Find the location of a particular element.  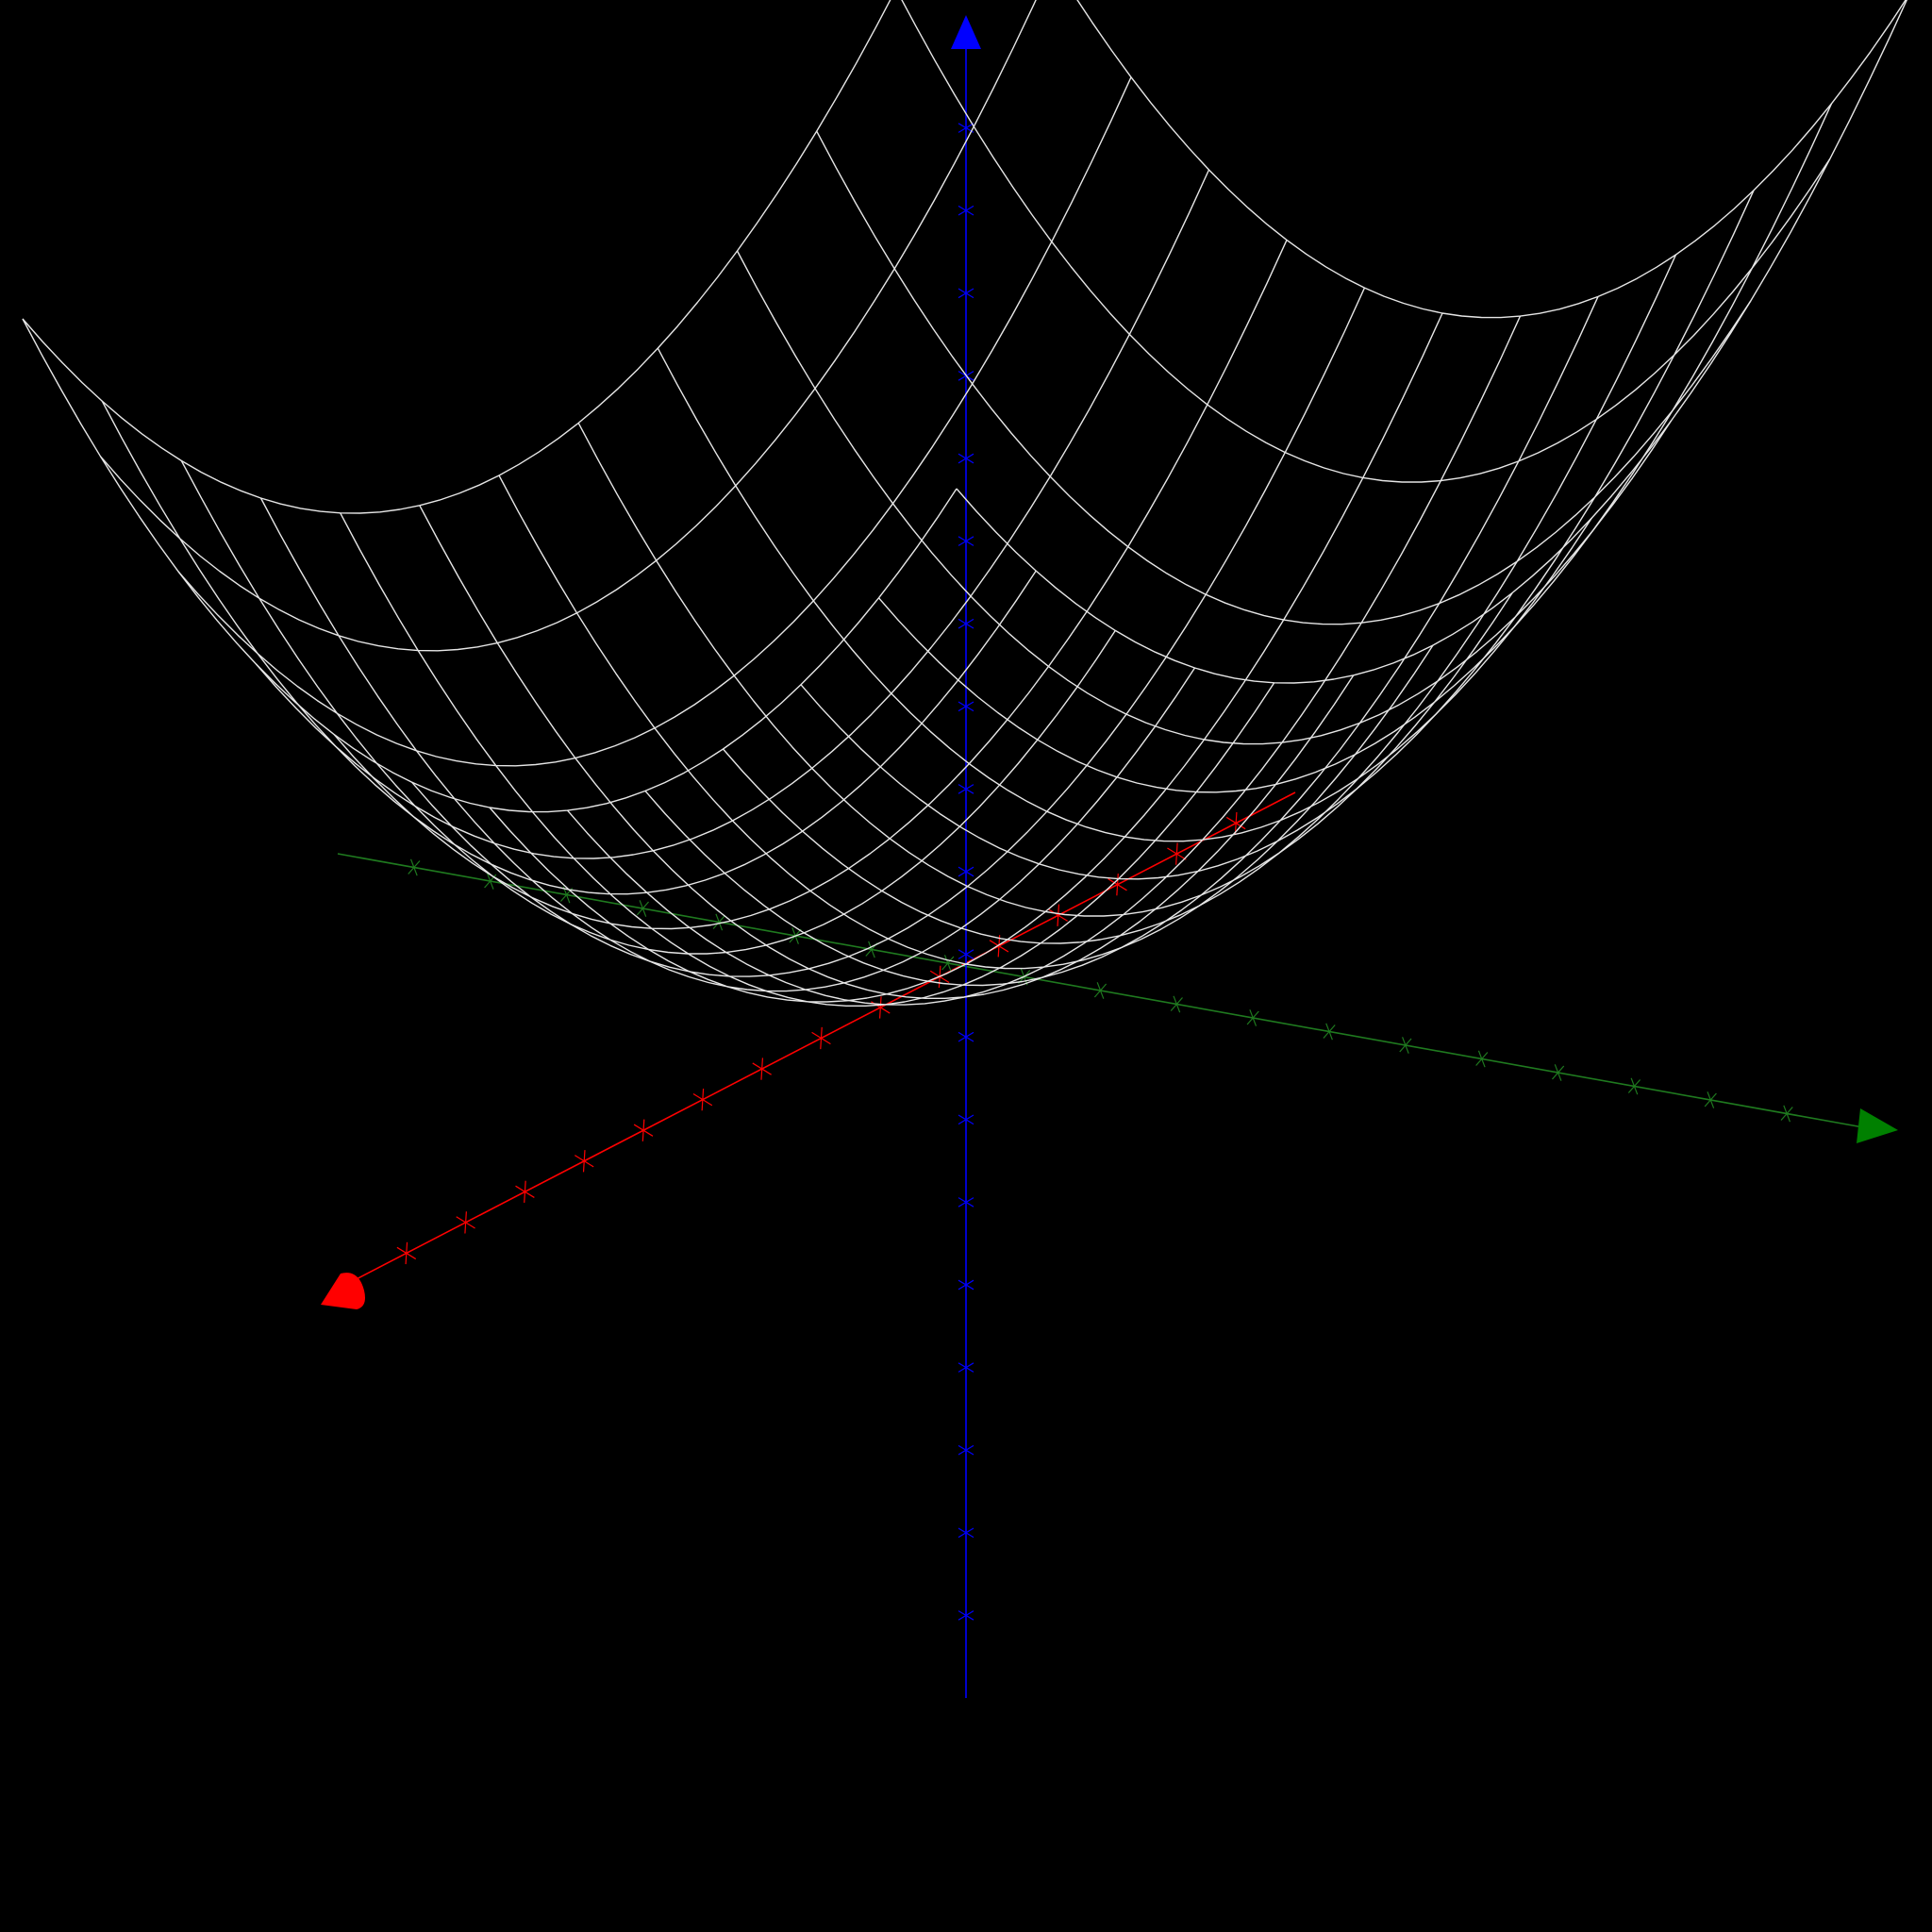

x-axis-arrow-icon is located at coordinates (343, 1291).